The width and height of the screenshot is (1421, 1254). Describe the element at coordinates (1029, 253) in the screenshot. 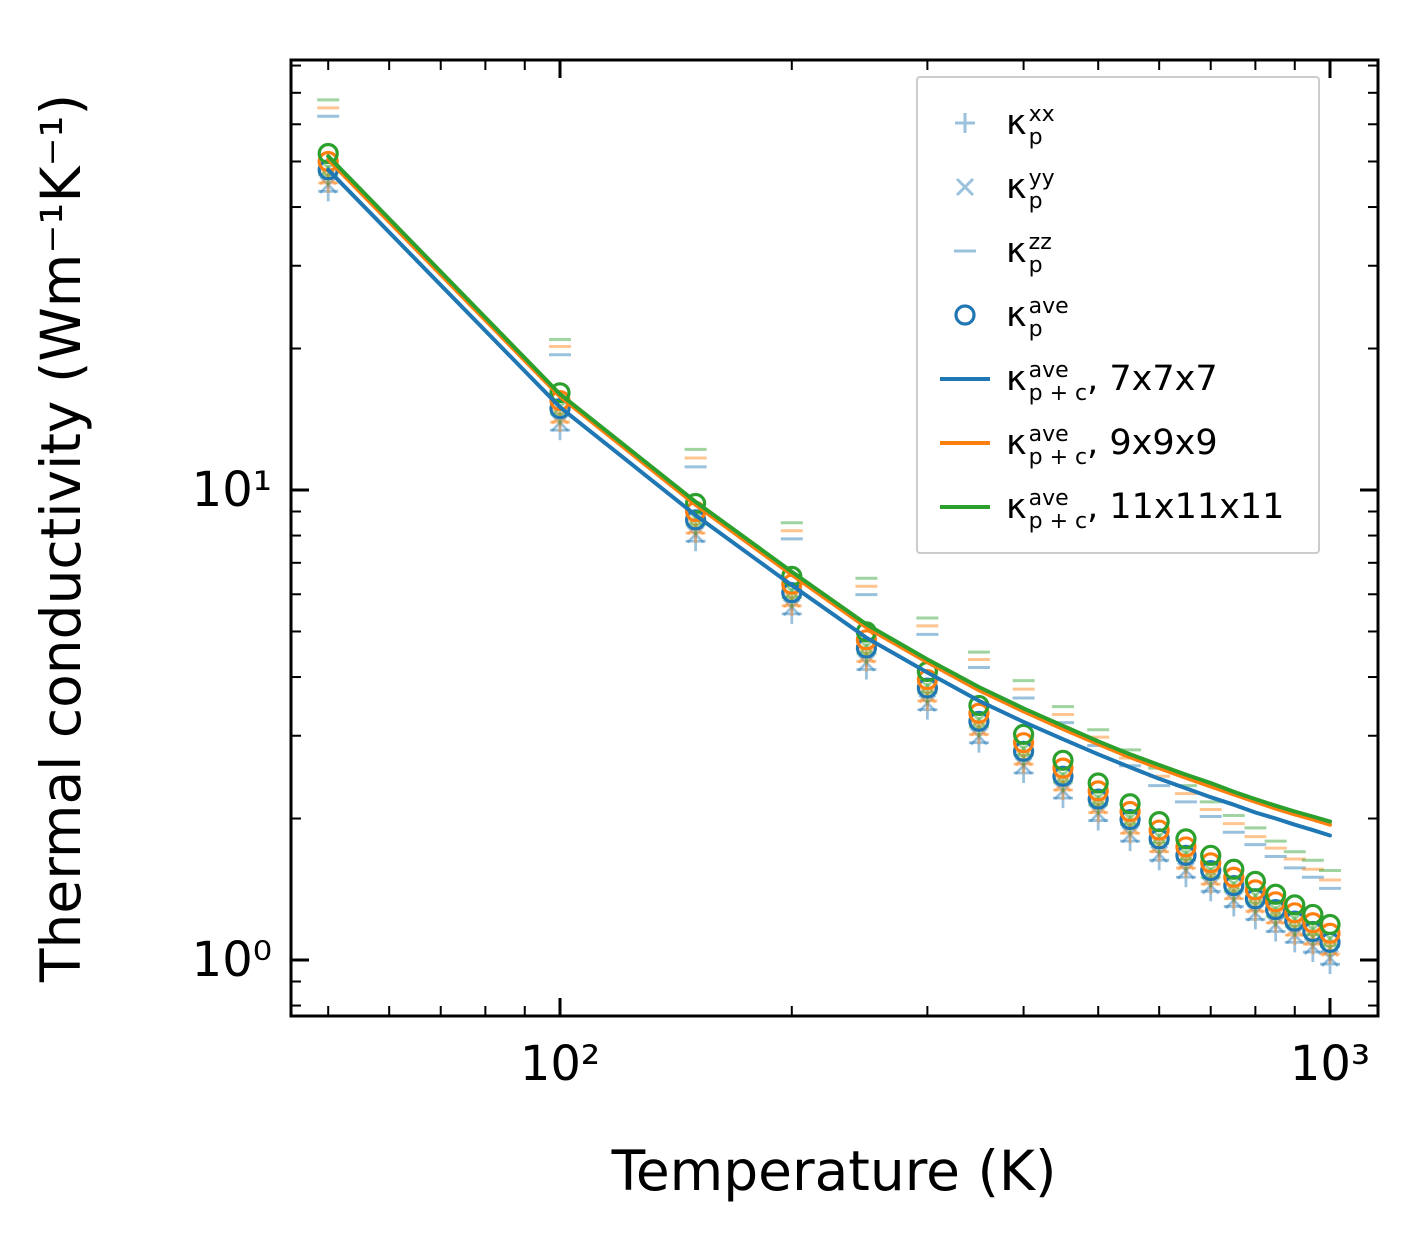

I see `legend-label: κ zz p` at that location.